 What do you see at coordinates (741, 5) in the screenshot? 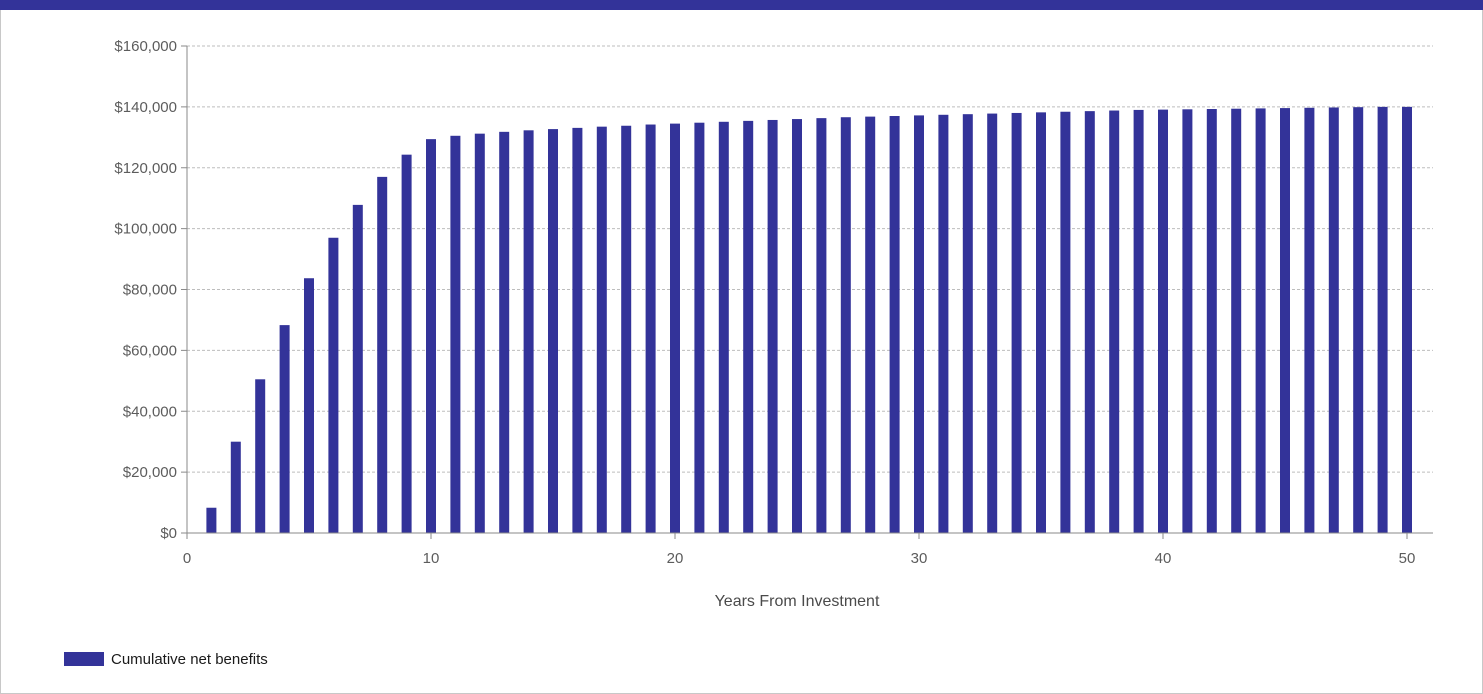
I see `header-bar` at bounding box center [741, 5].